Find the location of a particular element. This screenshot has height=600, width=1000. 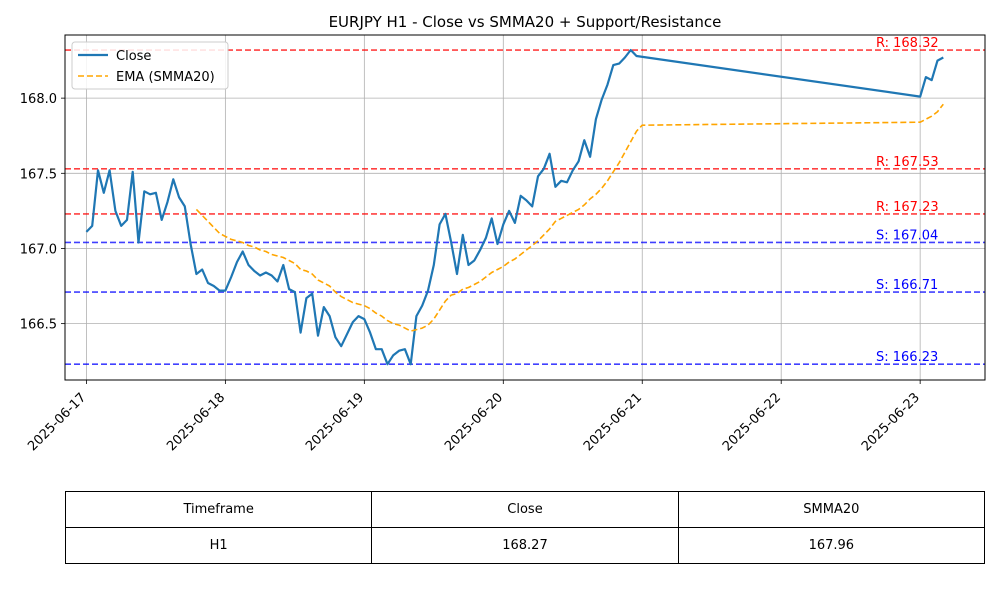

table-cell-timeframe: H1 is located at coordinates (218, 545).